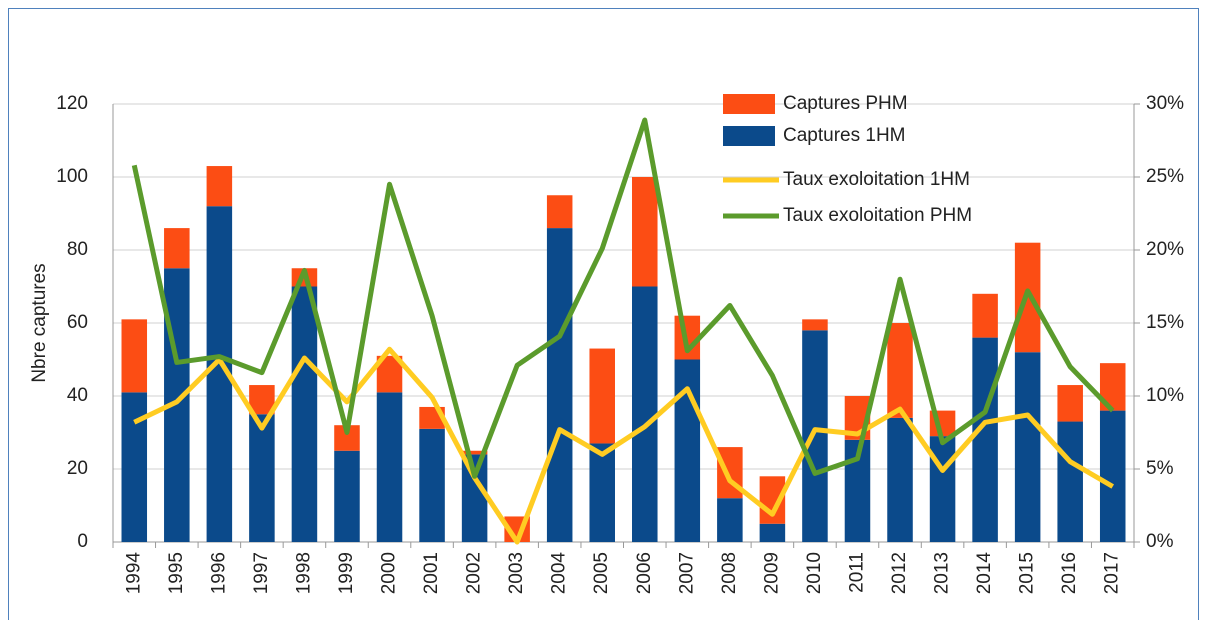 The width and height of the screenshot is (1207, 620). I want to click on y-tick-label: 80, so click(77, 249).